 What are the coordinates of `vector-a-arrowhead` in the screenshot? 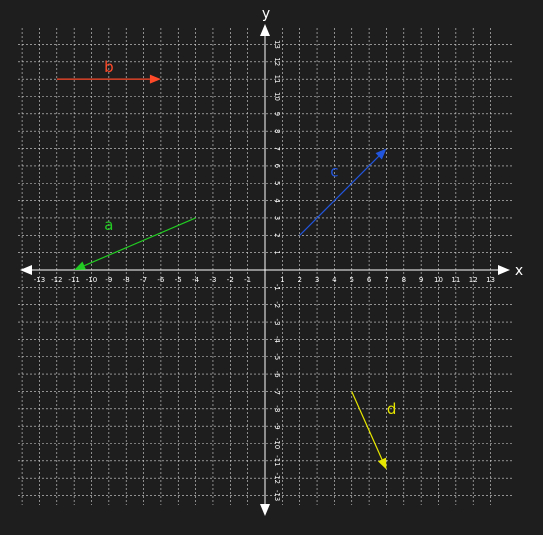 It's located at (80, 265).